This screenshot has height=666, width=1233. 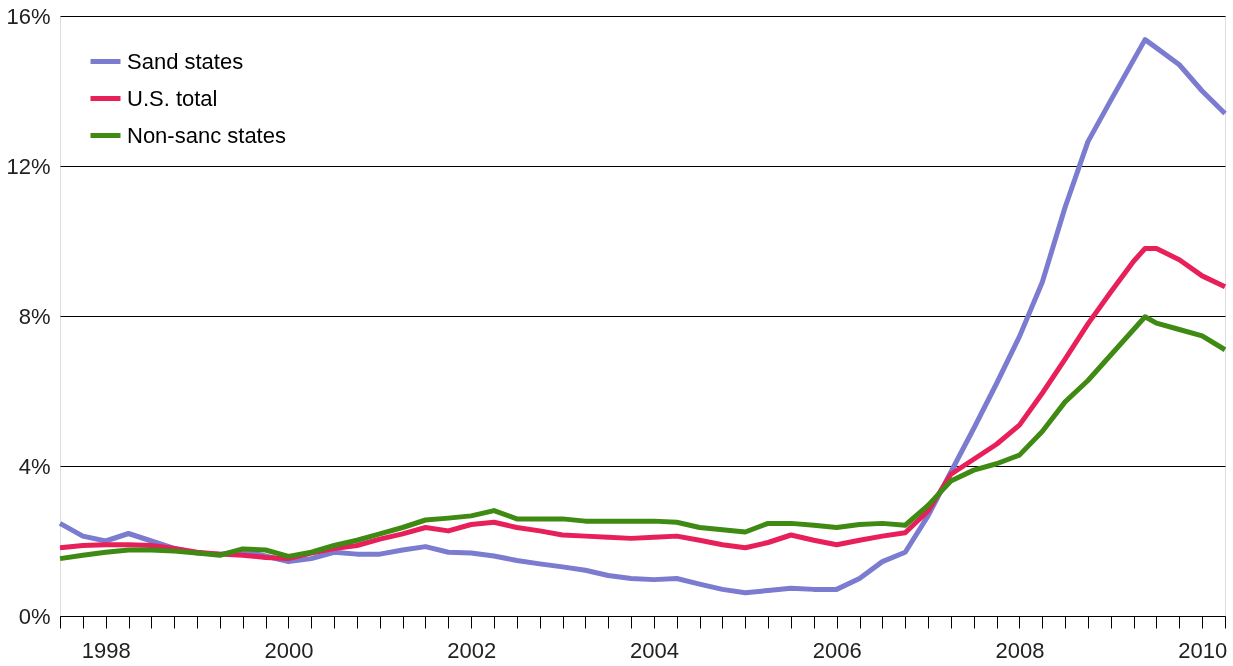 I want to click on x-tick-label: 2006, so click(x=837, y=650).